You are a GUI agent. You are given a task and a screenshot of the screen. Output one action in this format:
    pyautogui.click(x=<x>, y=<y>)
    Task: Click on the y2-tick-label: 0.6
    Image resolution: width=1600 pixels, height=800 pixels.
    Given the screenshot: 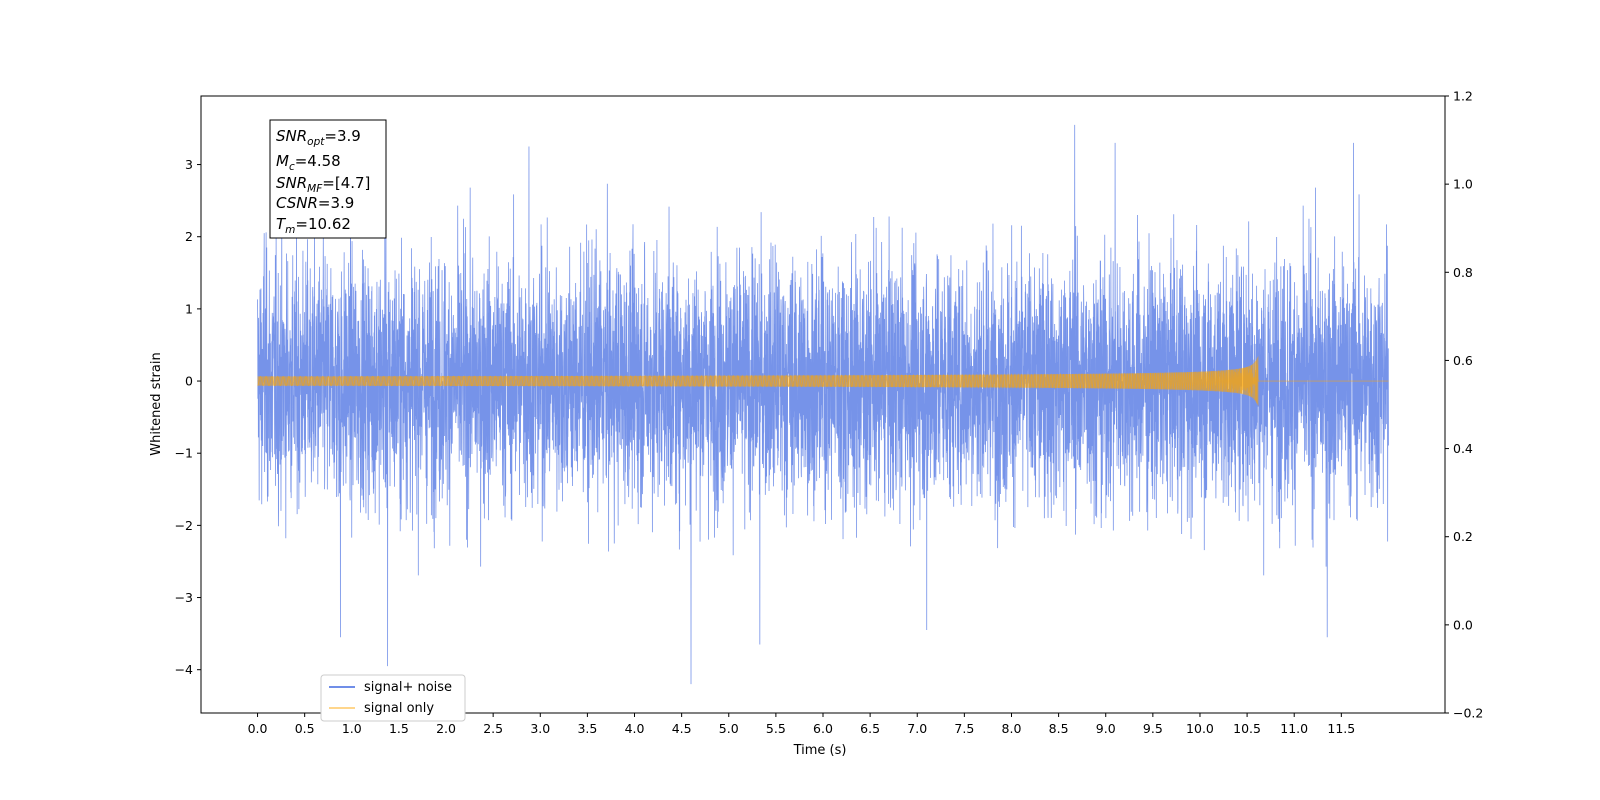 What is the action you would take?
    pyautogui.click(x=1463, y=360)
    